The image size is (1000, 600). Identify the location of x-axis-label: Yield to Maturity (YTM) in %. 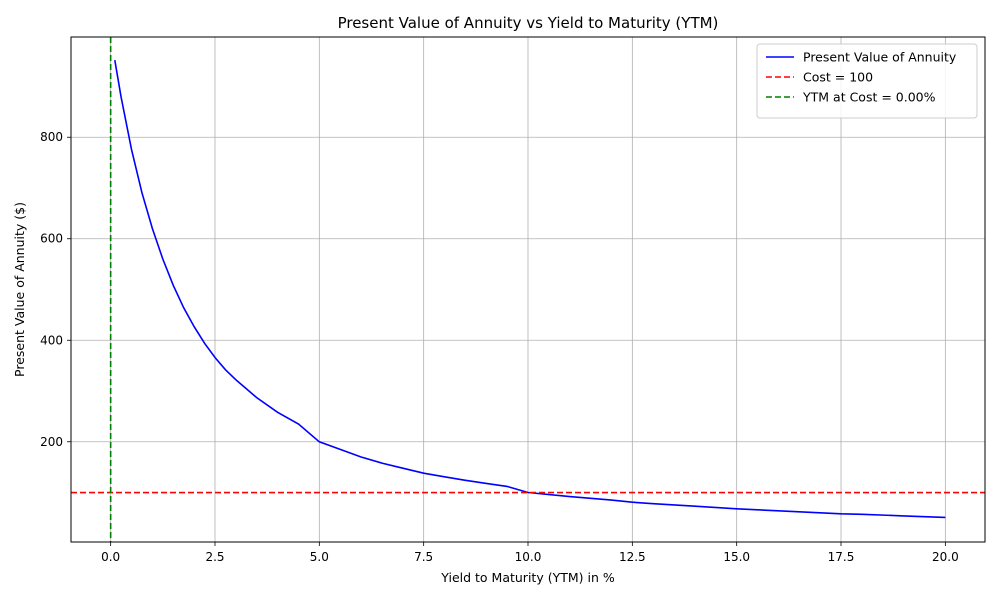
(527, 577).